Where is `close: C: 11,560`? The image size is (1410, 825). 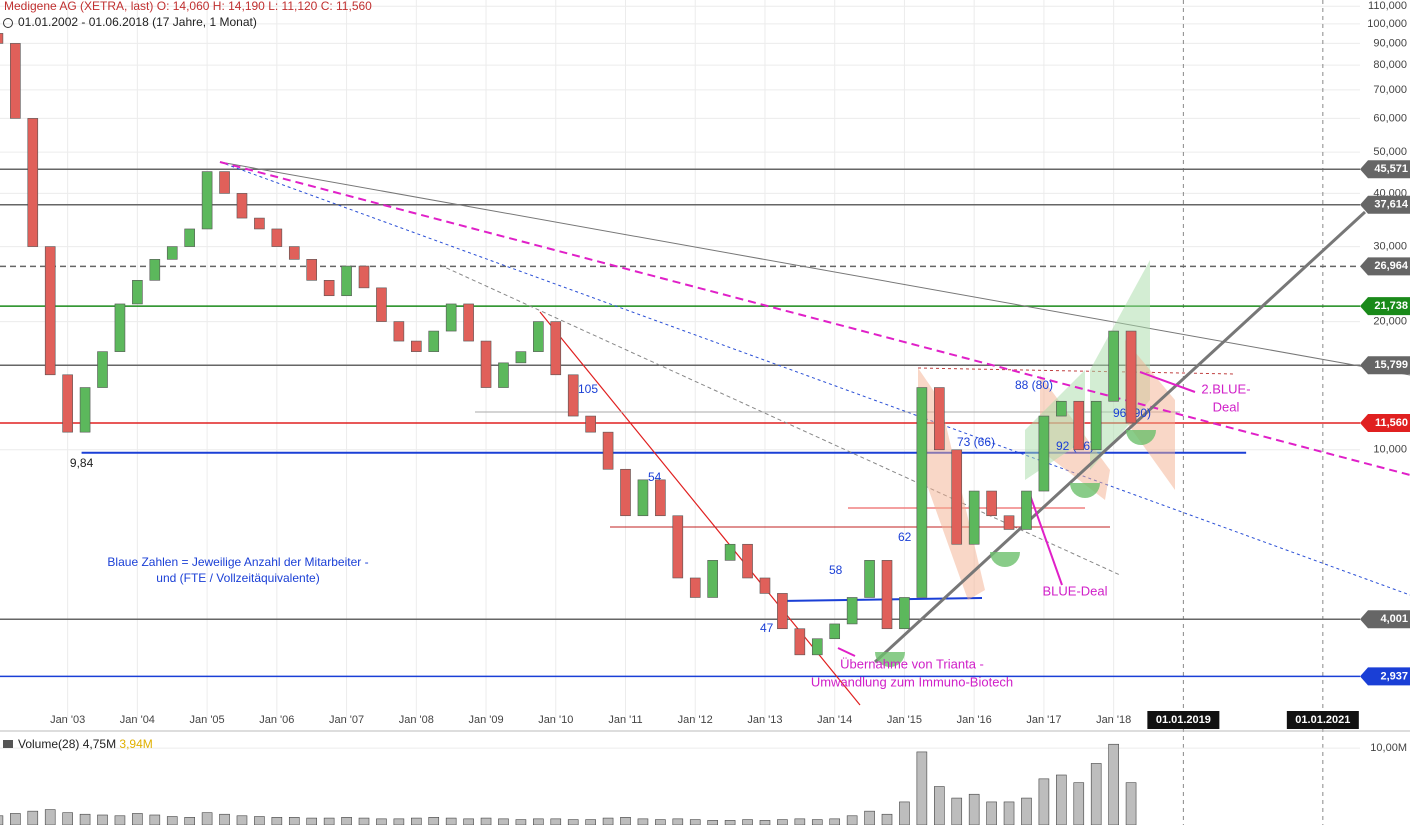
close: C: 11,560 is located at coordinates (346, 6).